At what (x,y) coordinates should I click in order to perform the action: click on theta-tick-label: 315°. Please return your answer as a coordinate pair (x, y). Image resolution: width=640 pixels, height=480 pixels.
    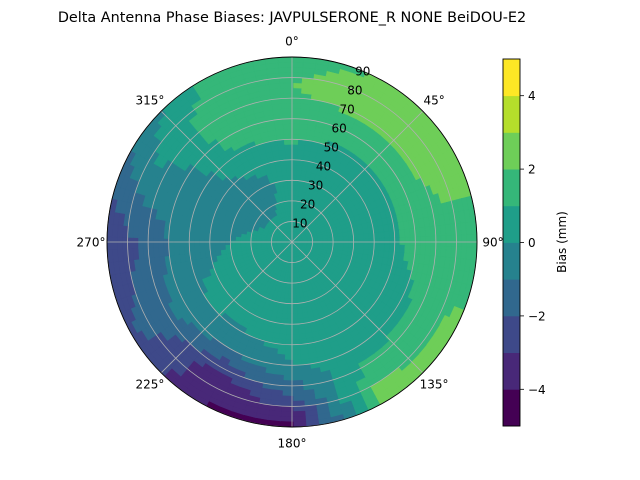
    Looking at the image, I should click on (149, 100).